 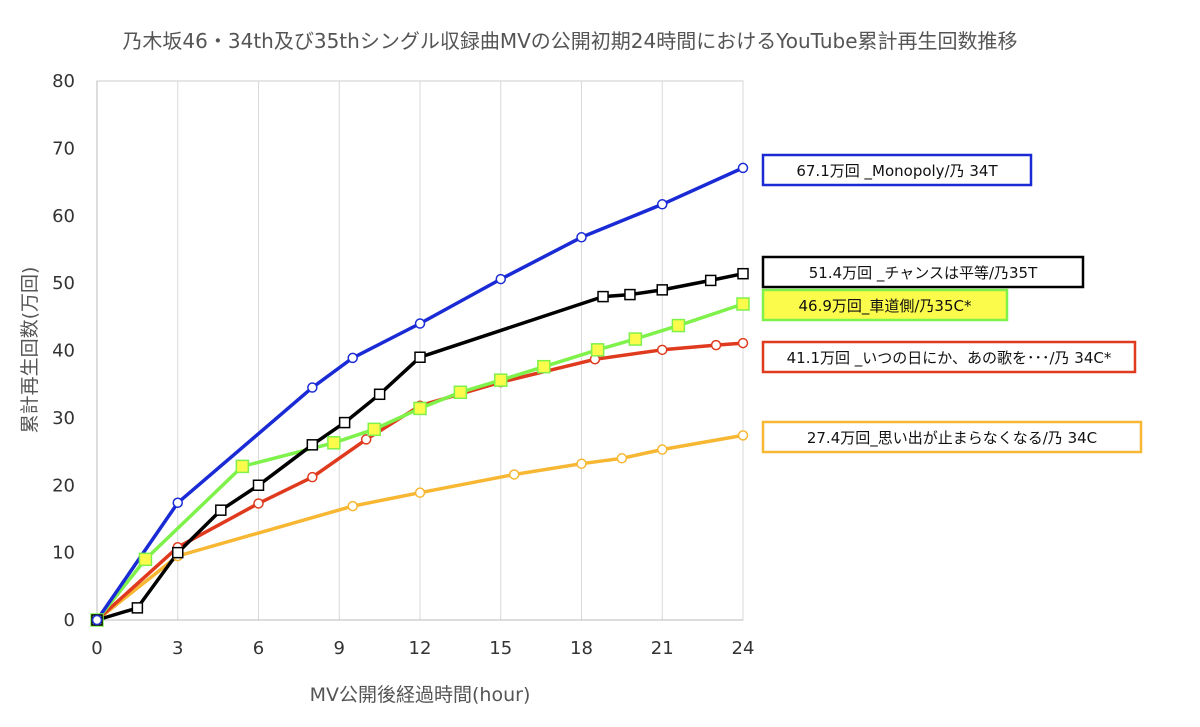 What do you see at coordinates (63, 81) in the screenshot?
I see `y-tick-label-80: 80` at bounding box center [63, 81].